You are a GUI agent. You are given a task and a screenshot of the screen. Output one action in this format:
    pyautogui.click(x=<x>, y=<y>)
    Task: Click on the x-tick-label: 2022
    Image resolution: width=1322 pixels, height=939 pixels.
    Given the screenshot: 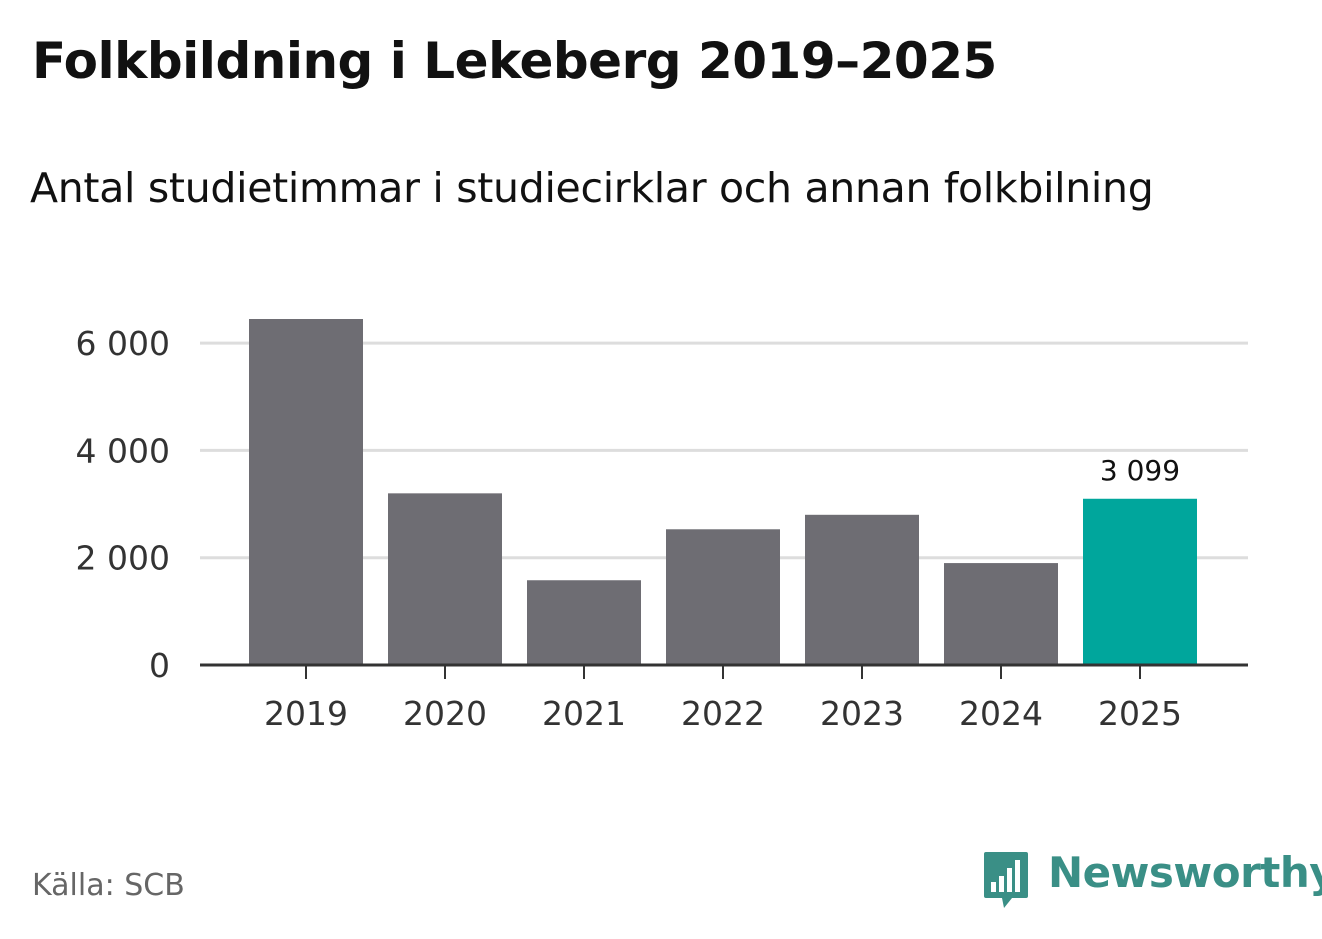 What is the action you would take?
    pyautogui.click(x=723, y=713)
    